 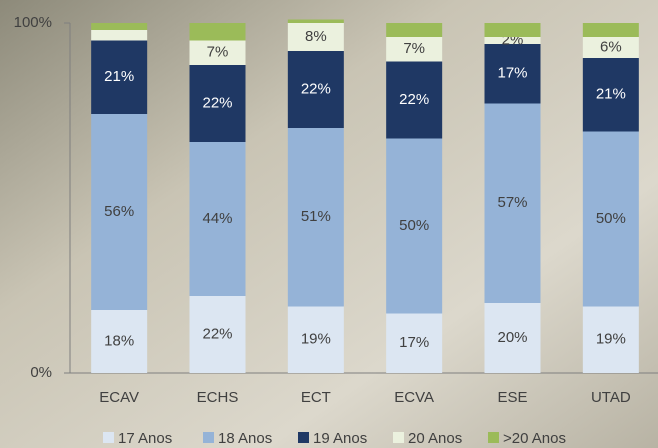 I want to click on legend-label: 18 Anos, so click(x=245, y=438).